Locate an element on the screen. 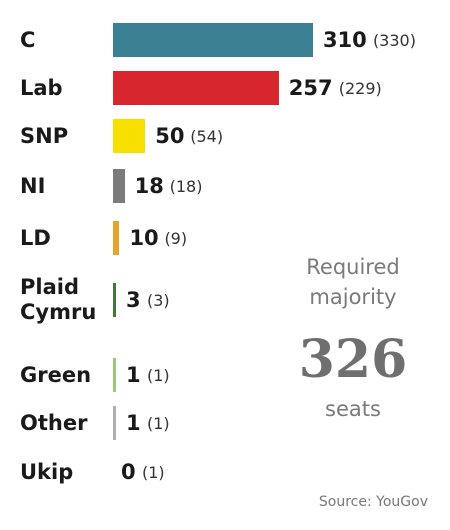 This screenshot has width=450, height=530. category-label: Lab is located at coordinates (41, 87).